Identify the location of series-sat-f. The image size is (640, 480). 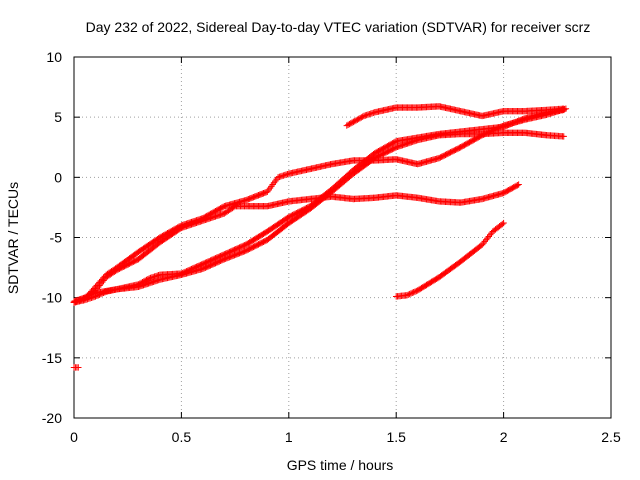
(450, 259).